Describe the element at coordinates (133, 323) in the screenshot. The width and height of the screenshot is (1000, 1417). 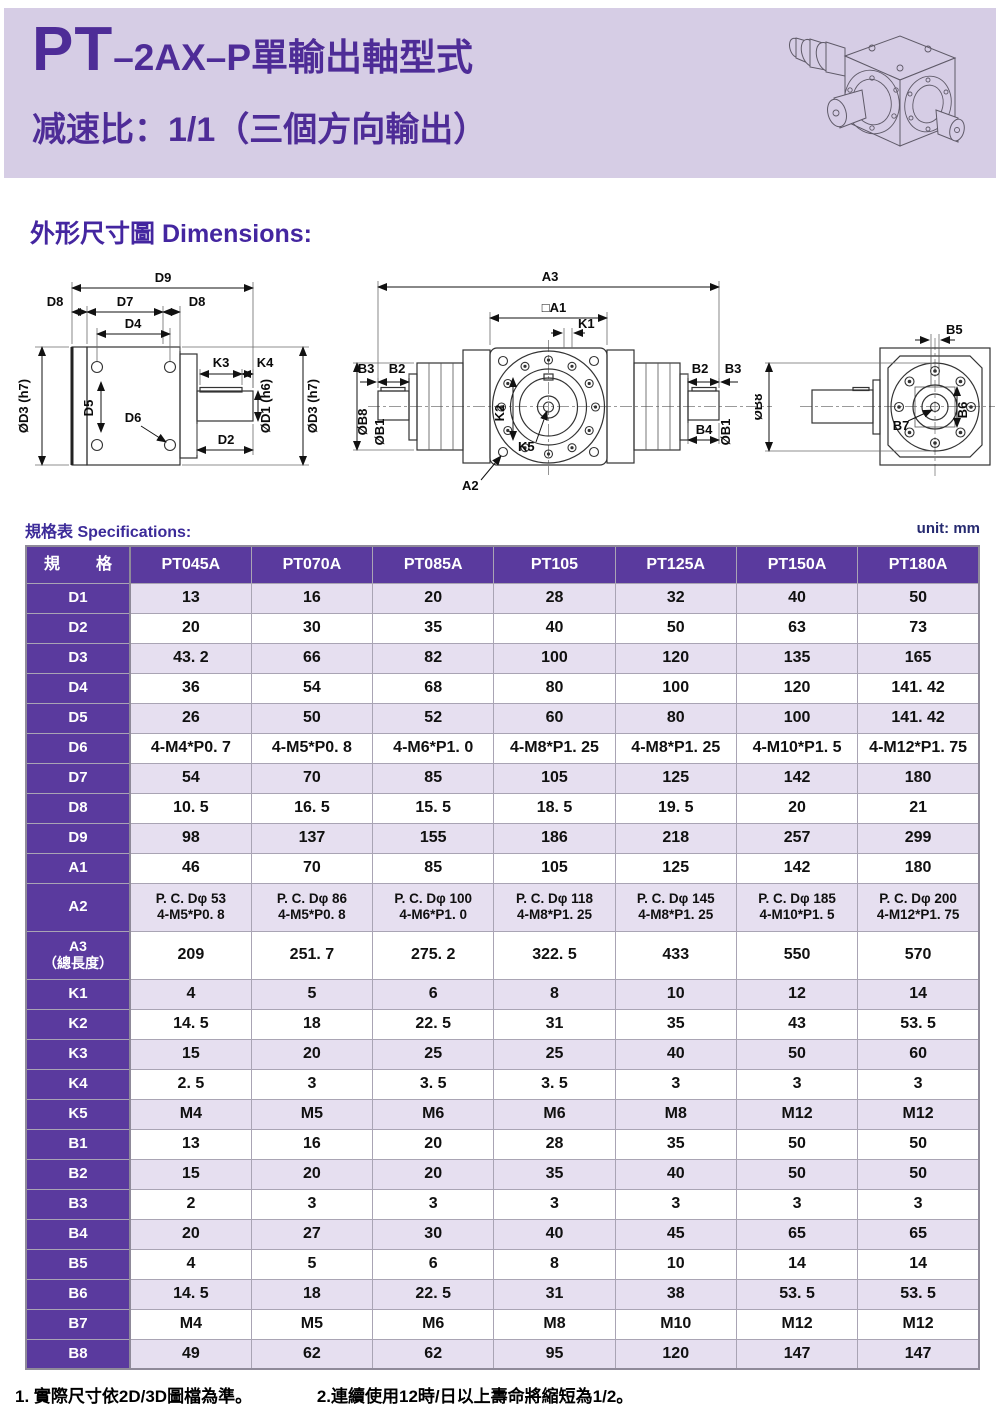
I see `dim-label-d4: D4` at that location.